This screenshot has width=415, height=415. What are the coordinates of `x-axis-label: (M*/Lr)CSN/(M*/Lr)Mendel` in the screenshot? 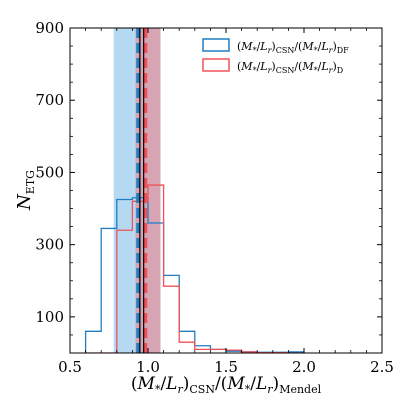 It's located at (226, 385).